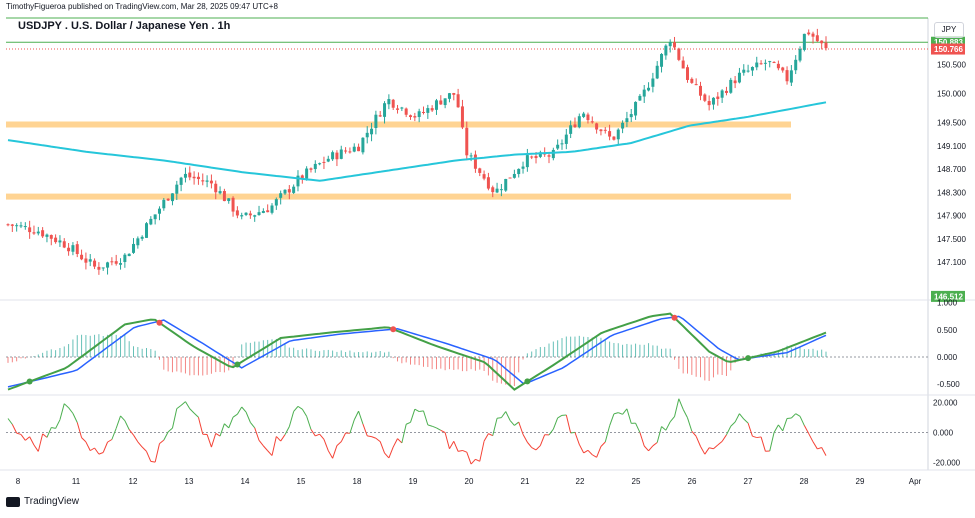  I want to click on macd-tick-label: -0.500, so click(948, 384).